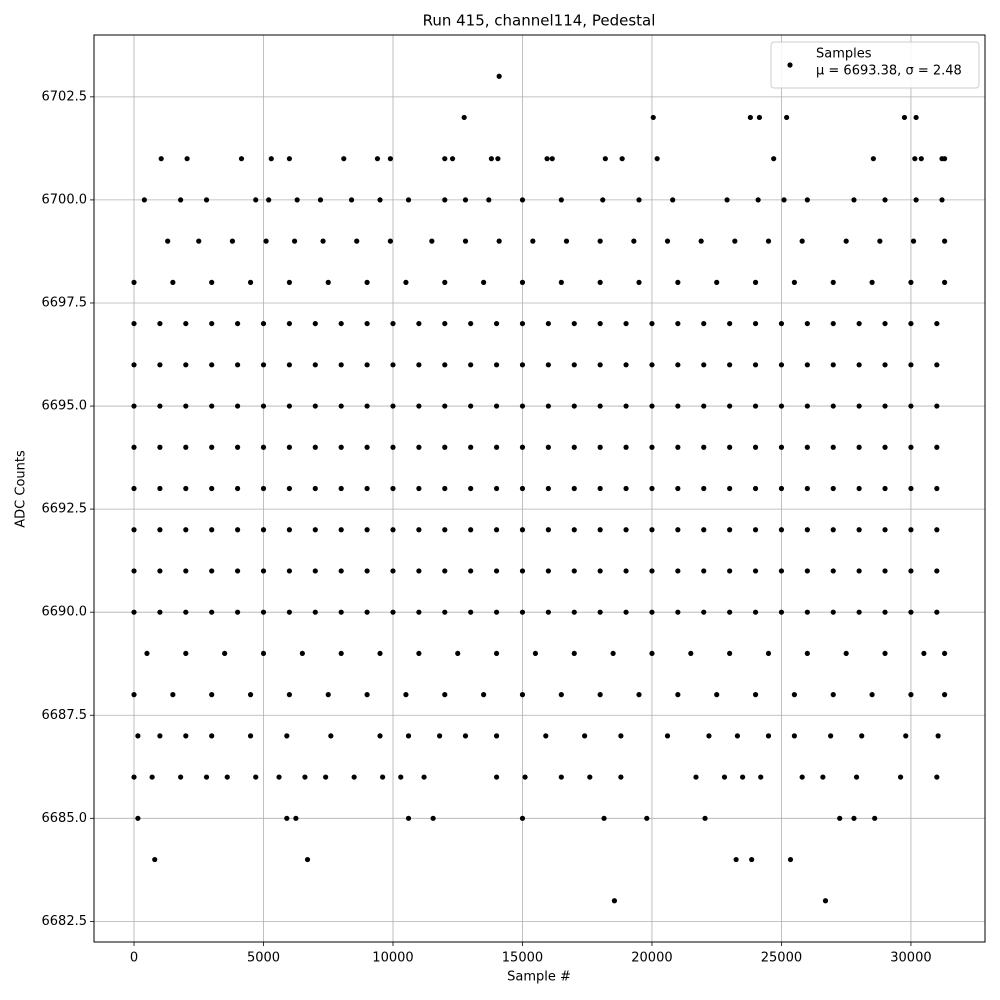 The width and height of the screenshot is (1000, 1000). What do you see at coordinates (21, 489) in the screenshot?
I see `y-axis-label: ADC Counts` at bounding box center [21, 489].